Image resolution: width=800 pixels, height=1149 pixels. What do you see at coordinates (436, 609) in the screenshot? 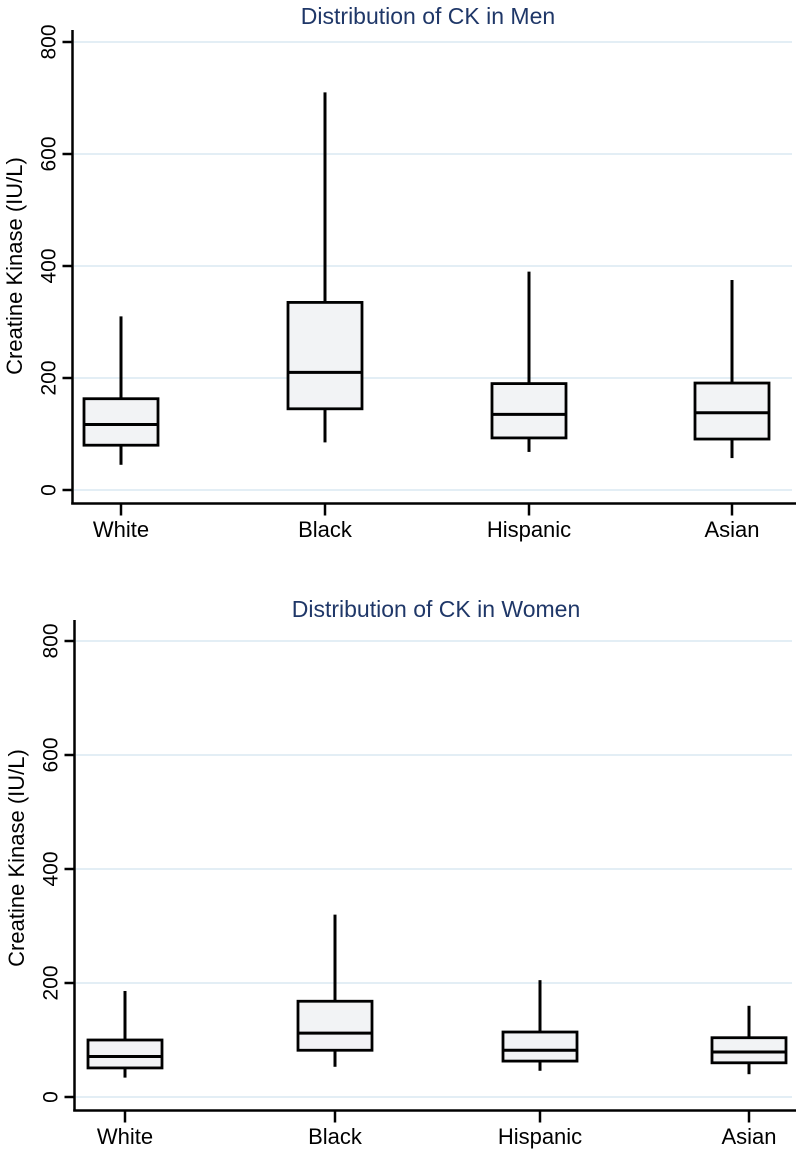
I see `chart-women-title: Distribution of CK in Women` at bounding box center [436, 609].